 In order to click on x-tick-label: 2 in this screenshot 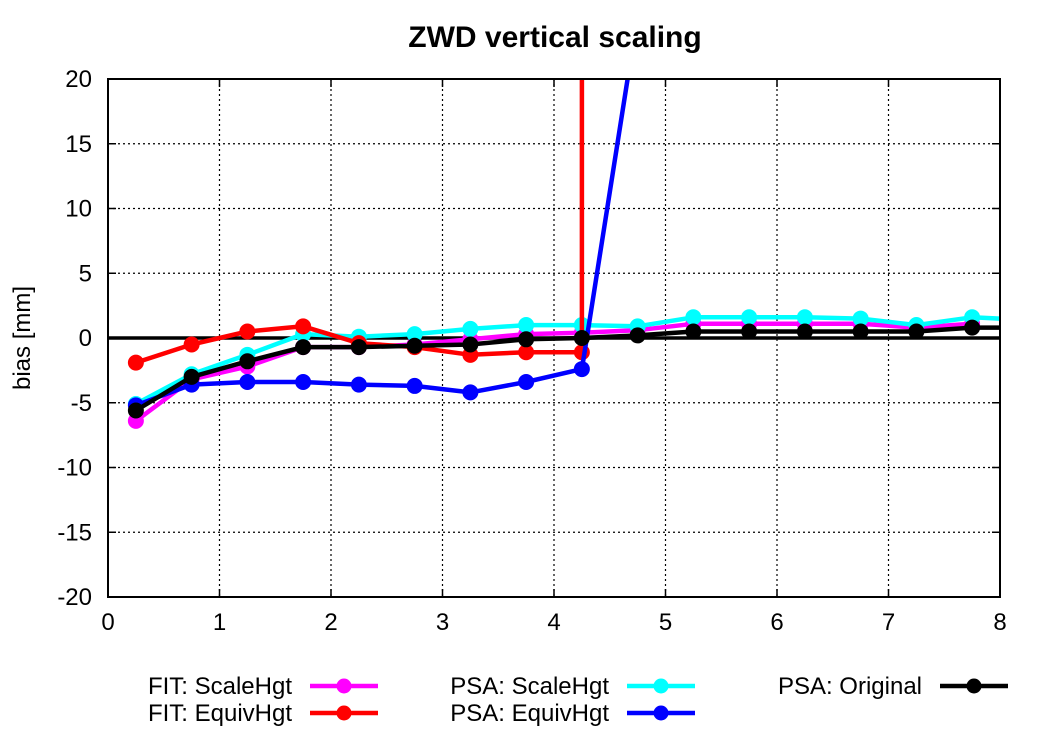, I will do `click(330, 622)`.